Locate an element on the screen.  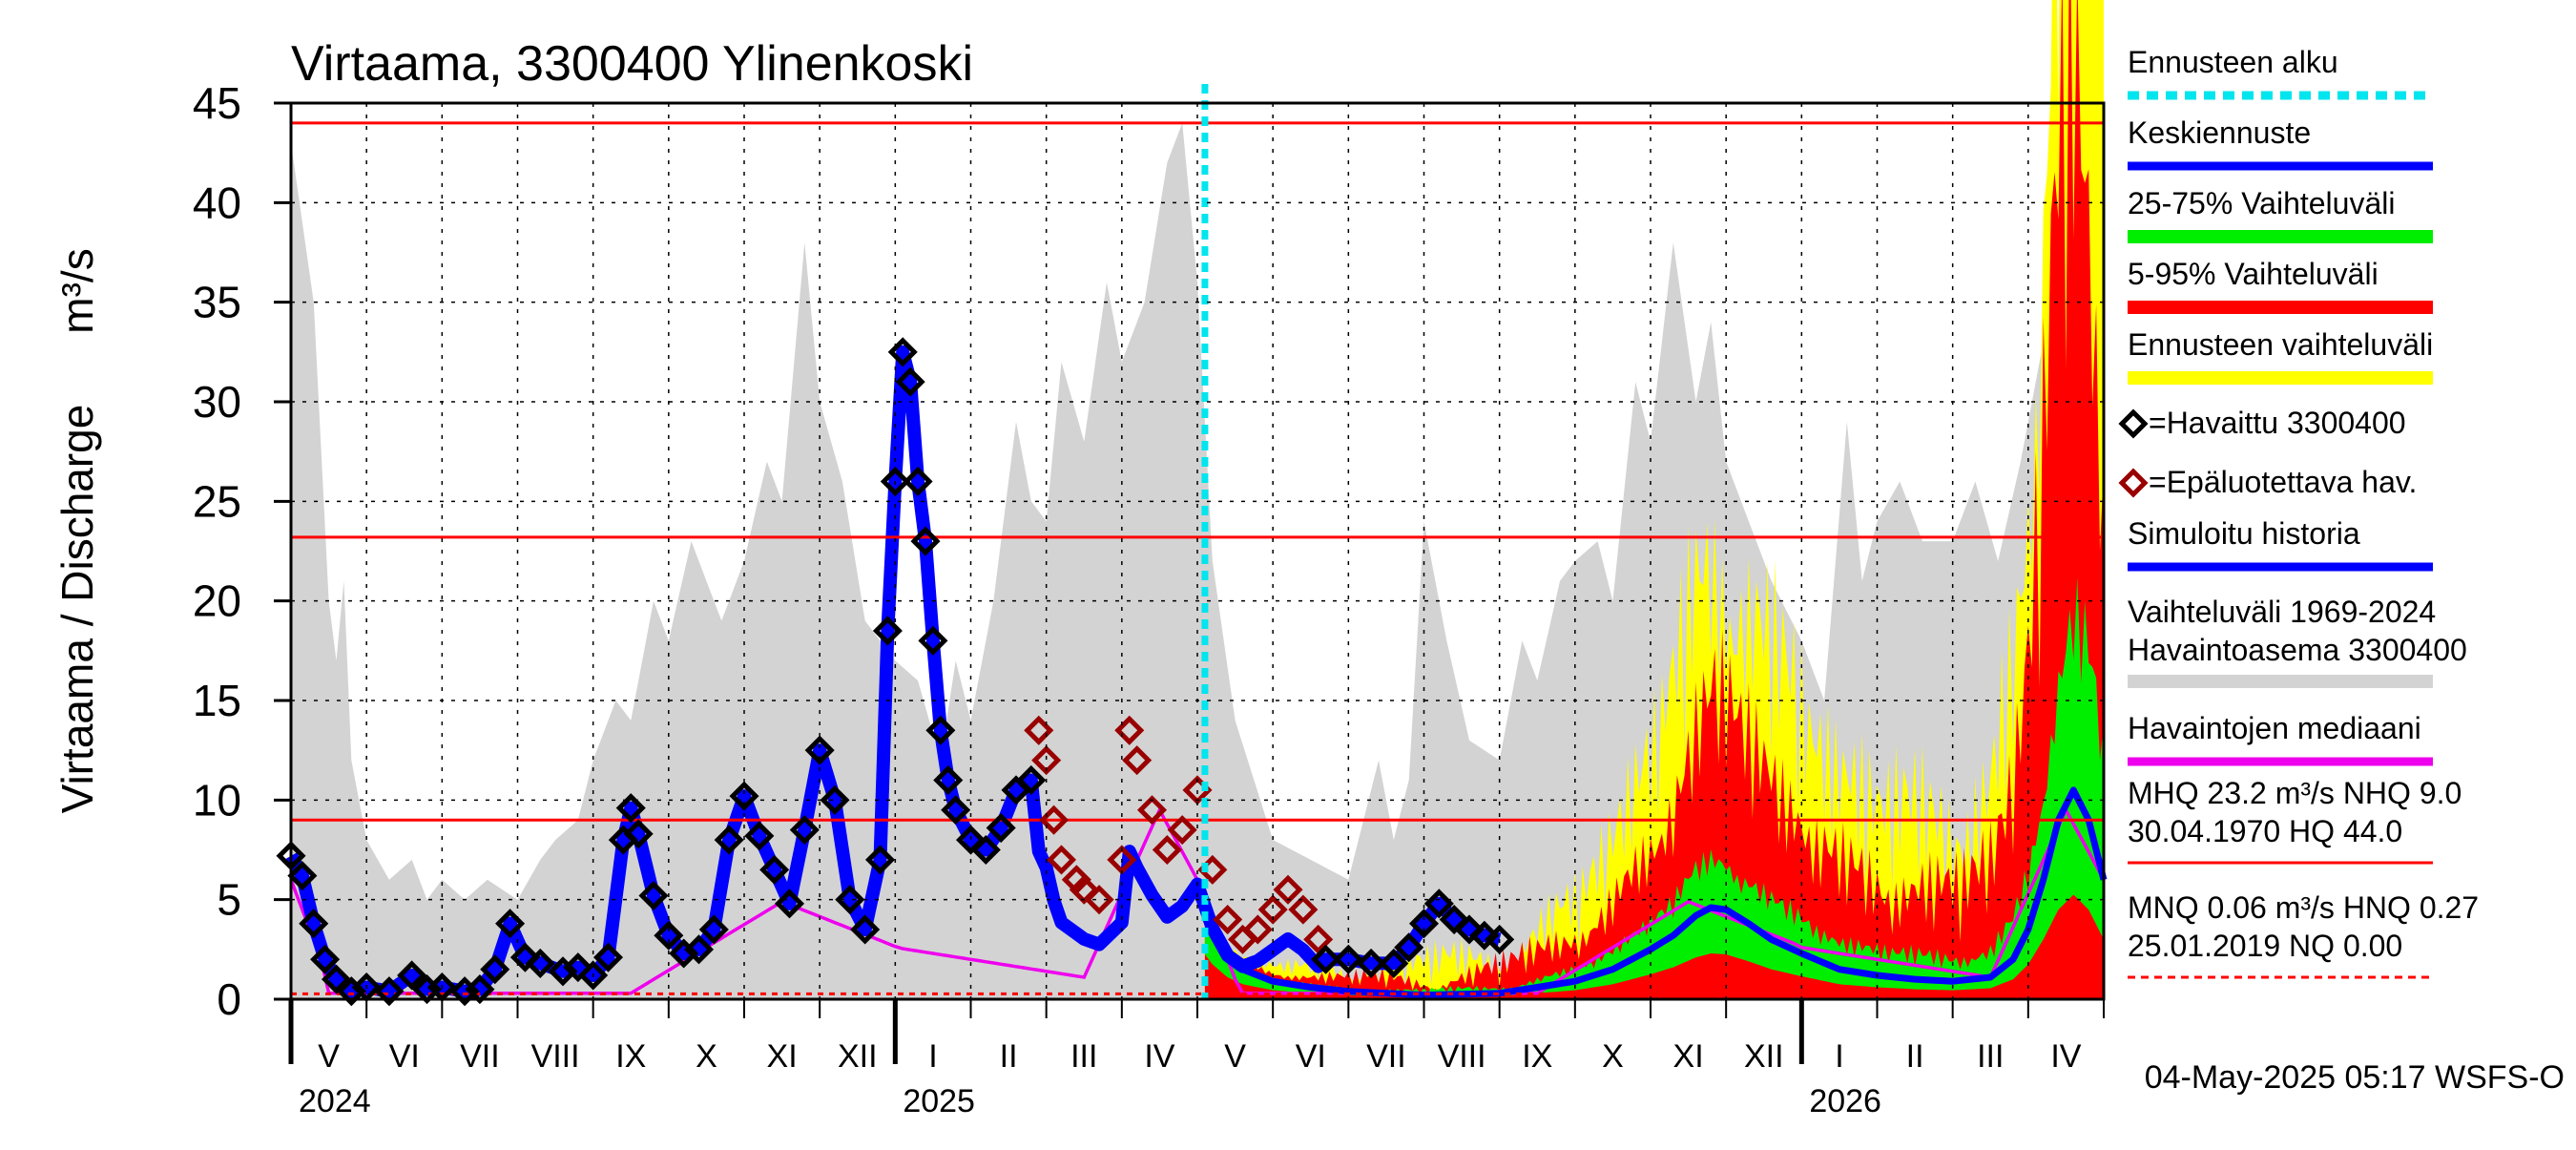
legend-label: 5-95% Vaihteluväli is located at coordinates (2253, 274).